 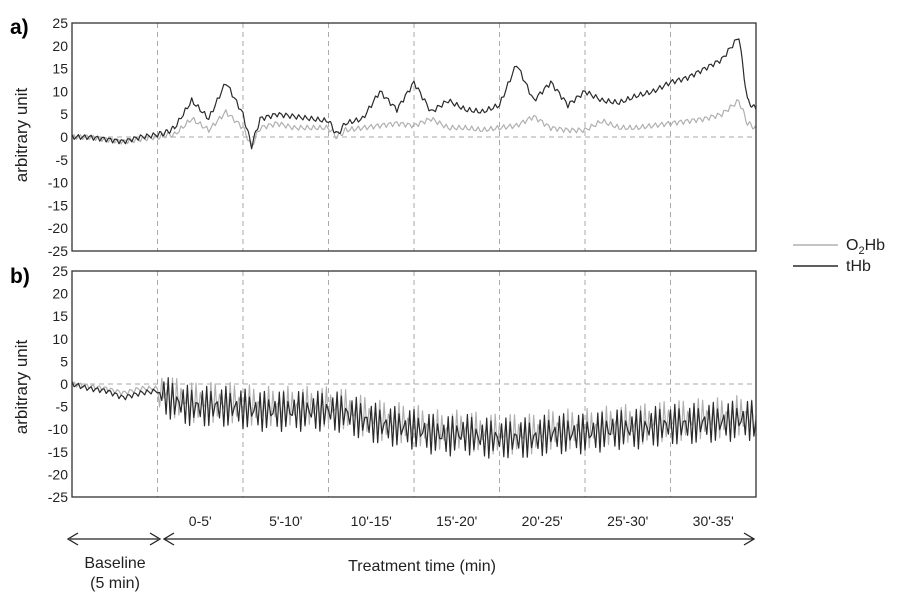 I want to click on panel-b-series-thb, so click(x=414, y=418).